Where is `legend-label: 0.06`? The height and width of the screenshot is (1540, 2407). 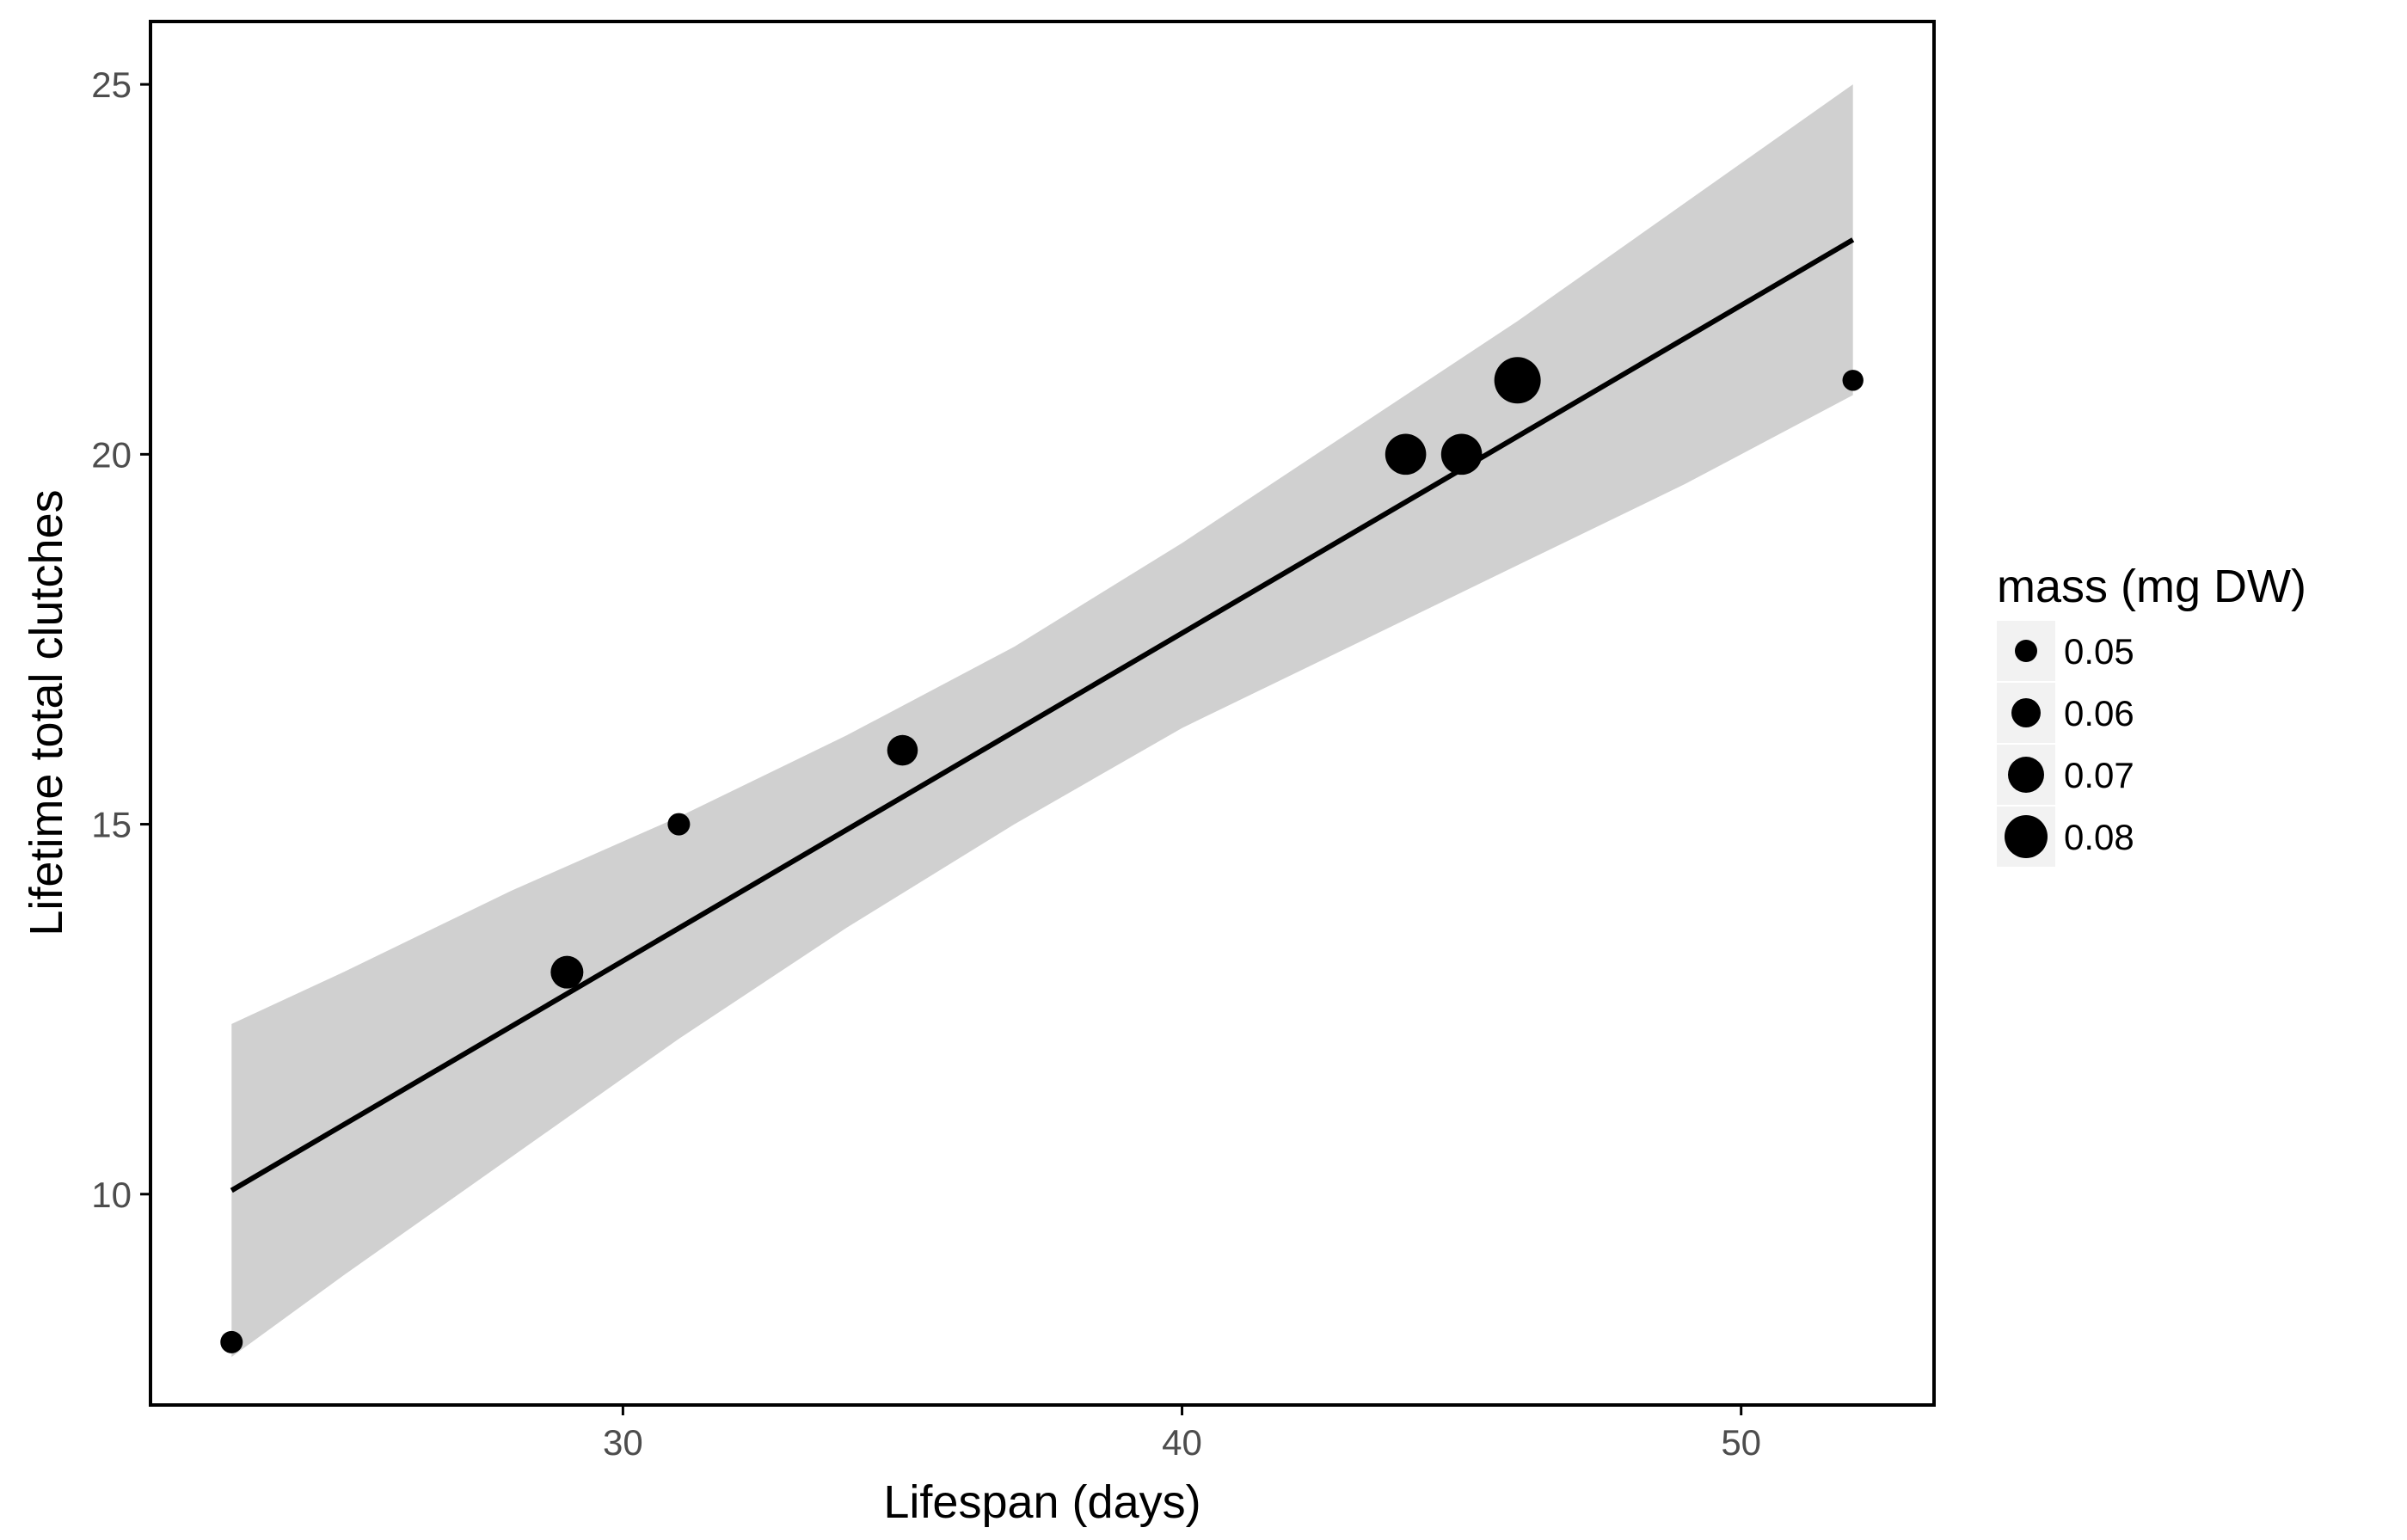 legend-label: 0.06 is located at coordinates (2099, 713).